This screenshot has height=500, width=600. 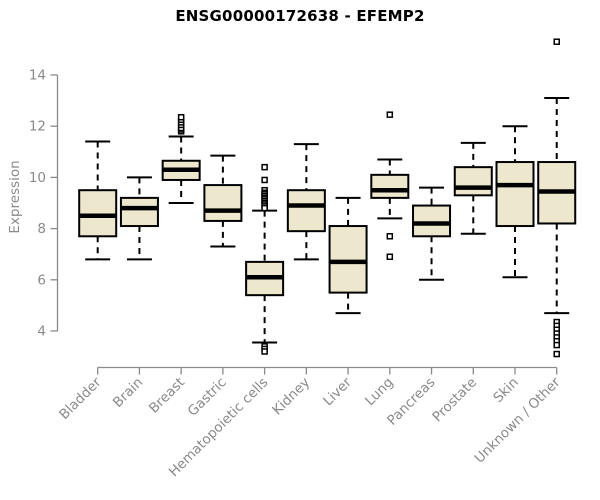 I want to click on box-liver, so click(x=348, y=259).